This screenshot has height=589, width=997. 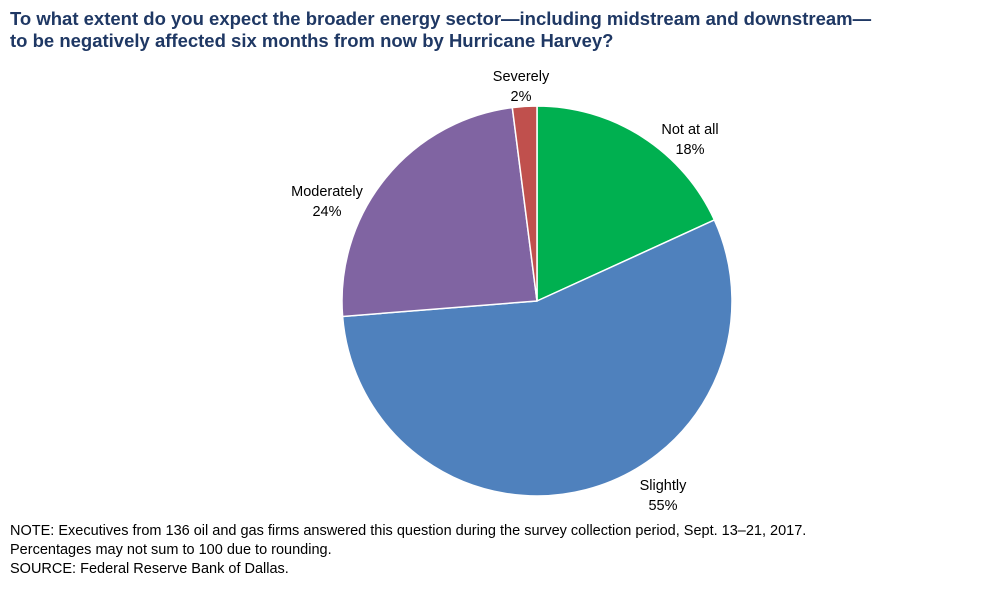 I want to click on slice-category-label: Severely, so click(x=521, y=77).